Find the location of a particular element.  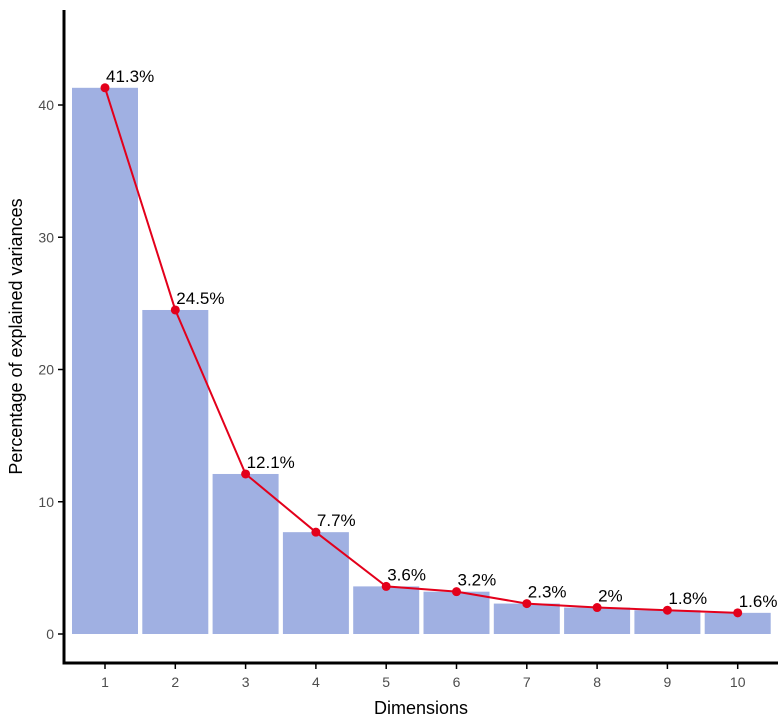

x-tick-label: 8 is located at coordinates (597, 682).